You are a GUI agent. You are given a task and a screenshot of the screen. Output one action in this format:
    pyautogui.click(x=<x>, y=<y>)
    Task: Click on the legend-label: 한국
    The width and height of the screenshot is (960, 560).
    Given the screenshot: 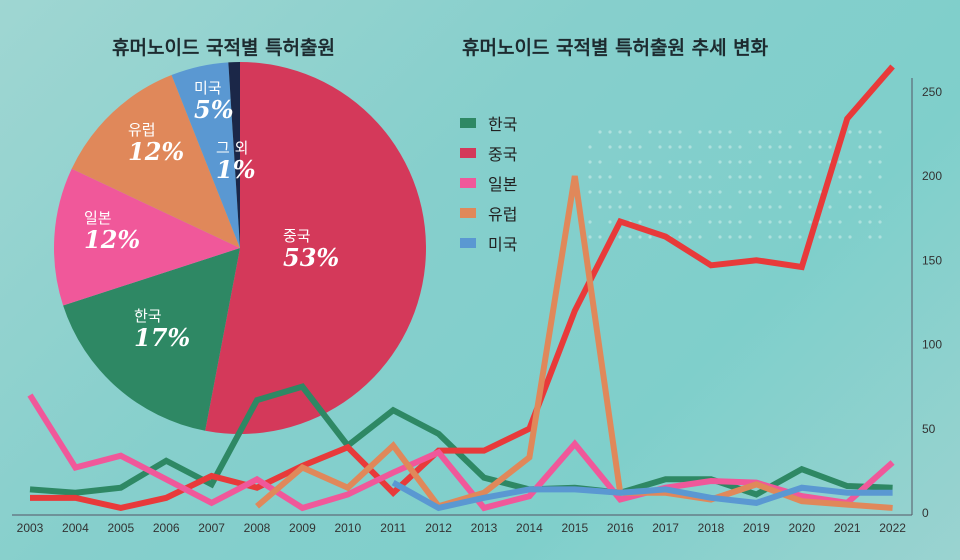 What is the action you would take?
    pyautogui.click(x=503, y=124)
    